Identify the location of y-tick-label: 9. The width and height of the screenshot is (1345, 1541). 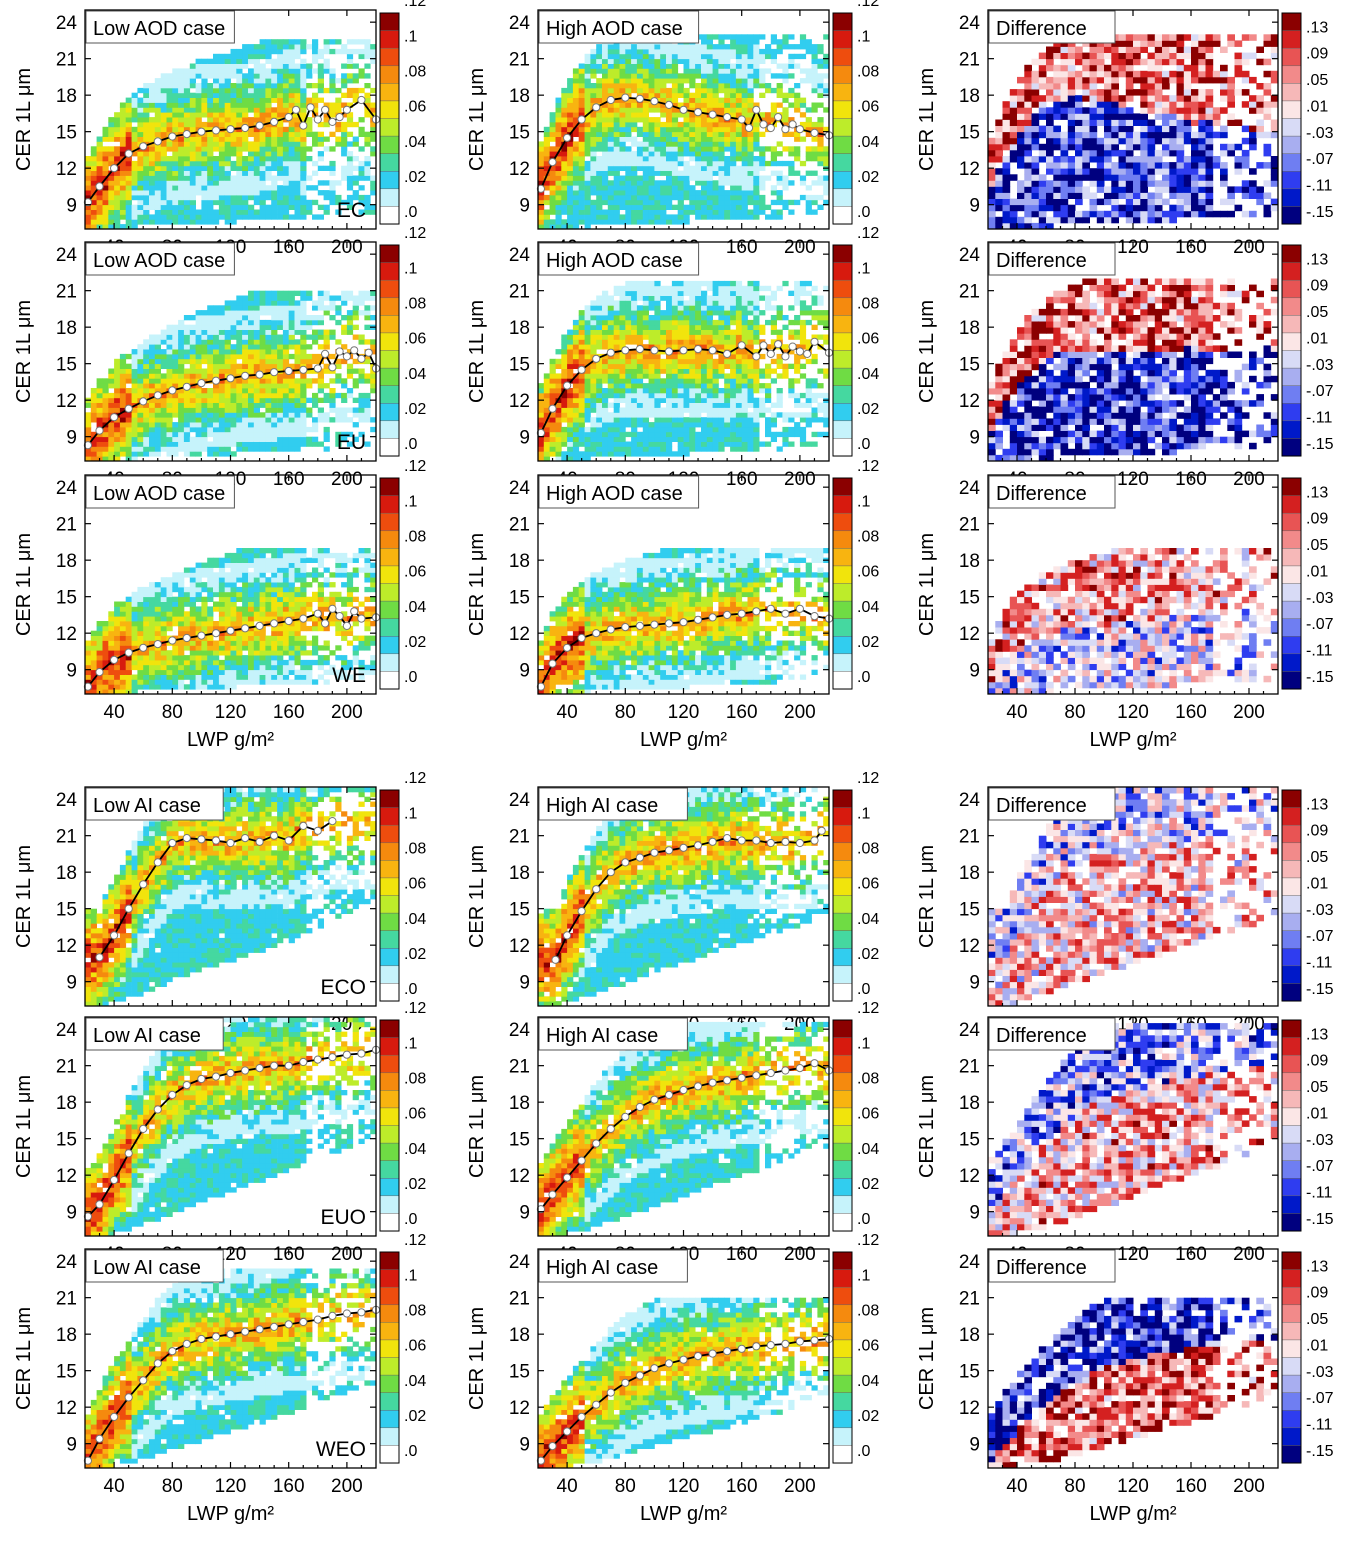
(71, 206).